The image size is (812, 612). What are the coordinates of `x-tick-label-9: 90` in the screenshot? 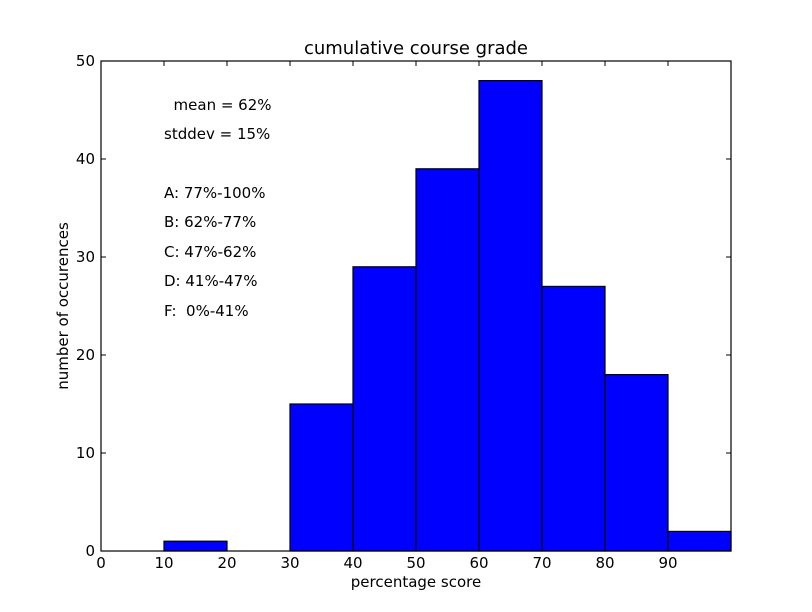 It's located at (667, 563).